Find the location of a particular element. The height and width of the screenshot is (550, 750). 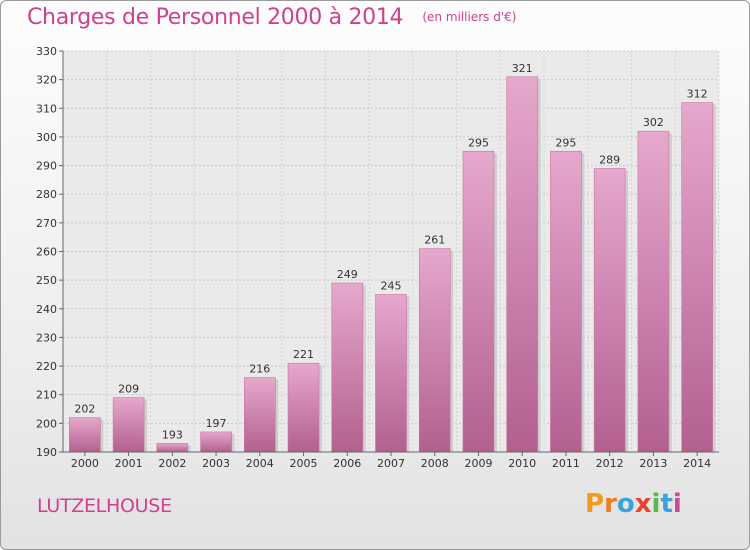

x-tick-label: 2014 is located at coordinates (697, 463).